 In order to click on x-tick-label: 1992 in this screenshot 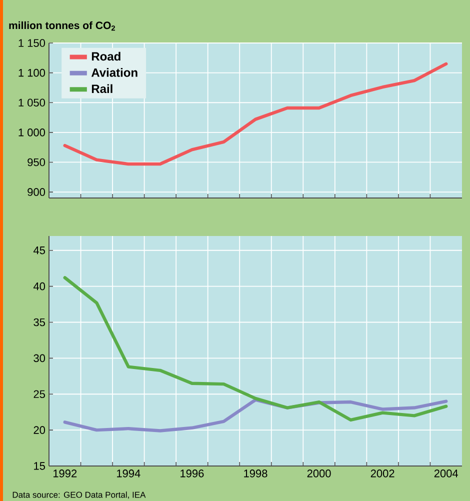, I will do `click(65, 474)`.